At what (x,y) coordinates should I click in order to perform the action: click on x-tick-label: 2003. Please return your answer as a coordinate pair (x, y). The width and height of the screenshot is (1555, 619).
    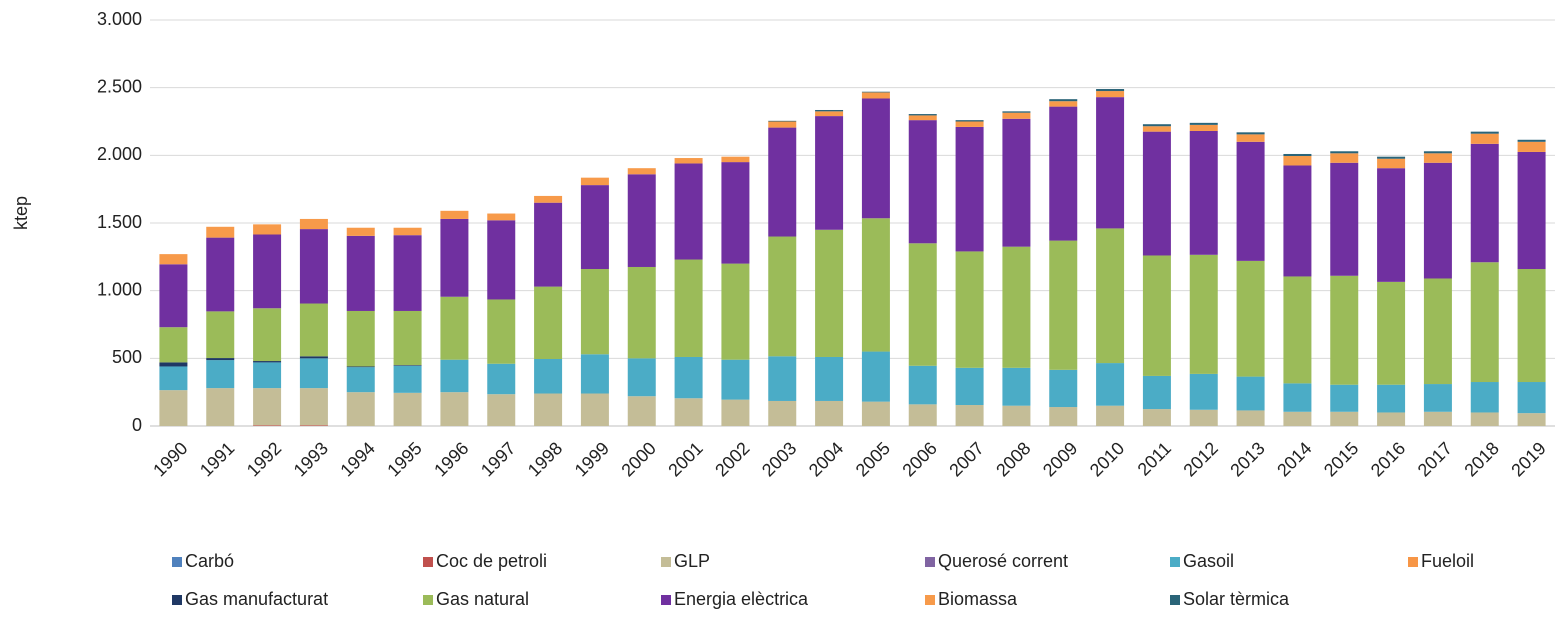
    Looking at the image, I should click on (779, 459).